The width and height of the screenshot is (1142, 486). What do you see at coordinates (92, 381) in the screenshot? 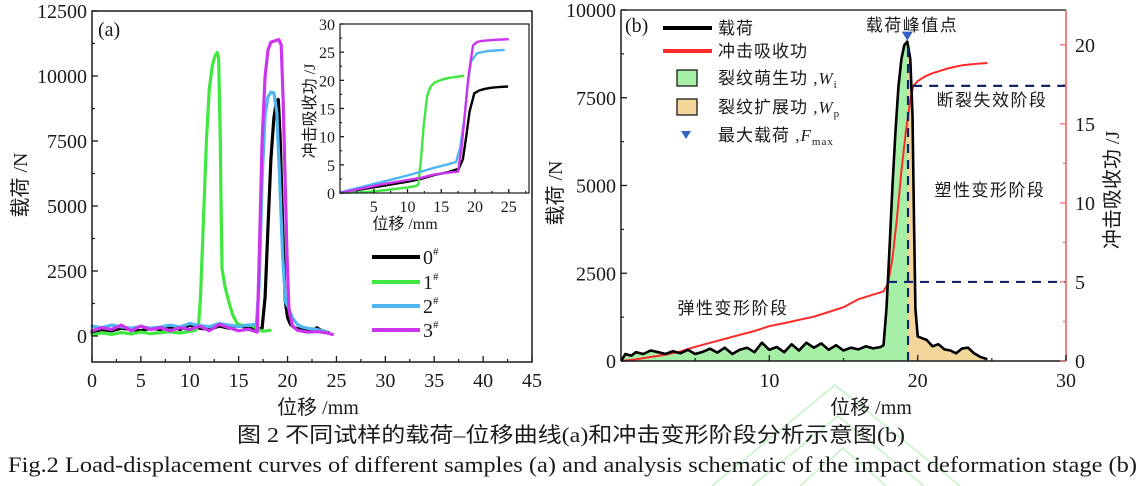
I see `x-tick-label: 0` at bounding box center [92, 381].